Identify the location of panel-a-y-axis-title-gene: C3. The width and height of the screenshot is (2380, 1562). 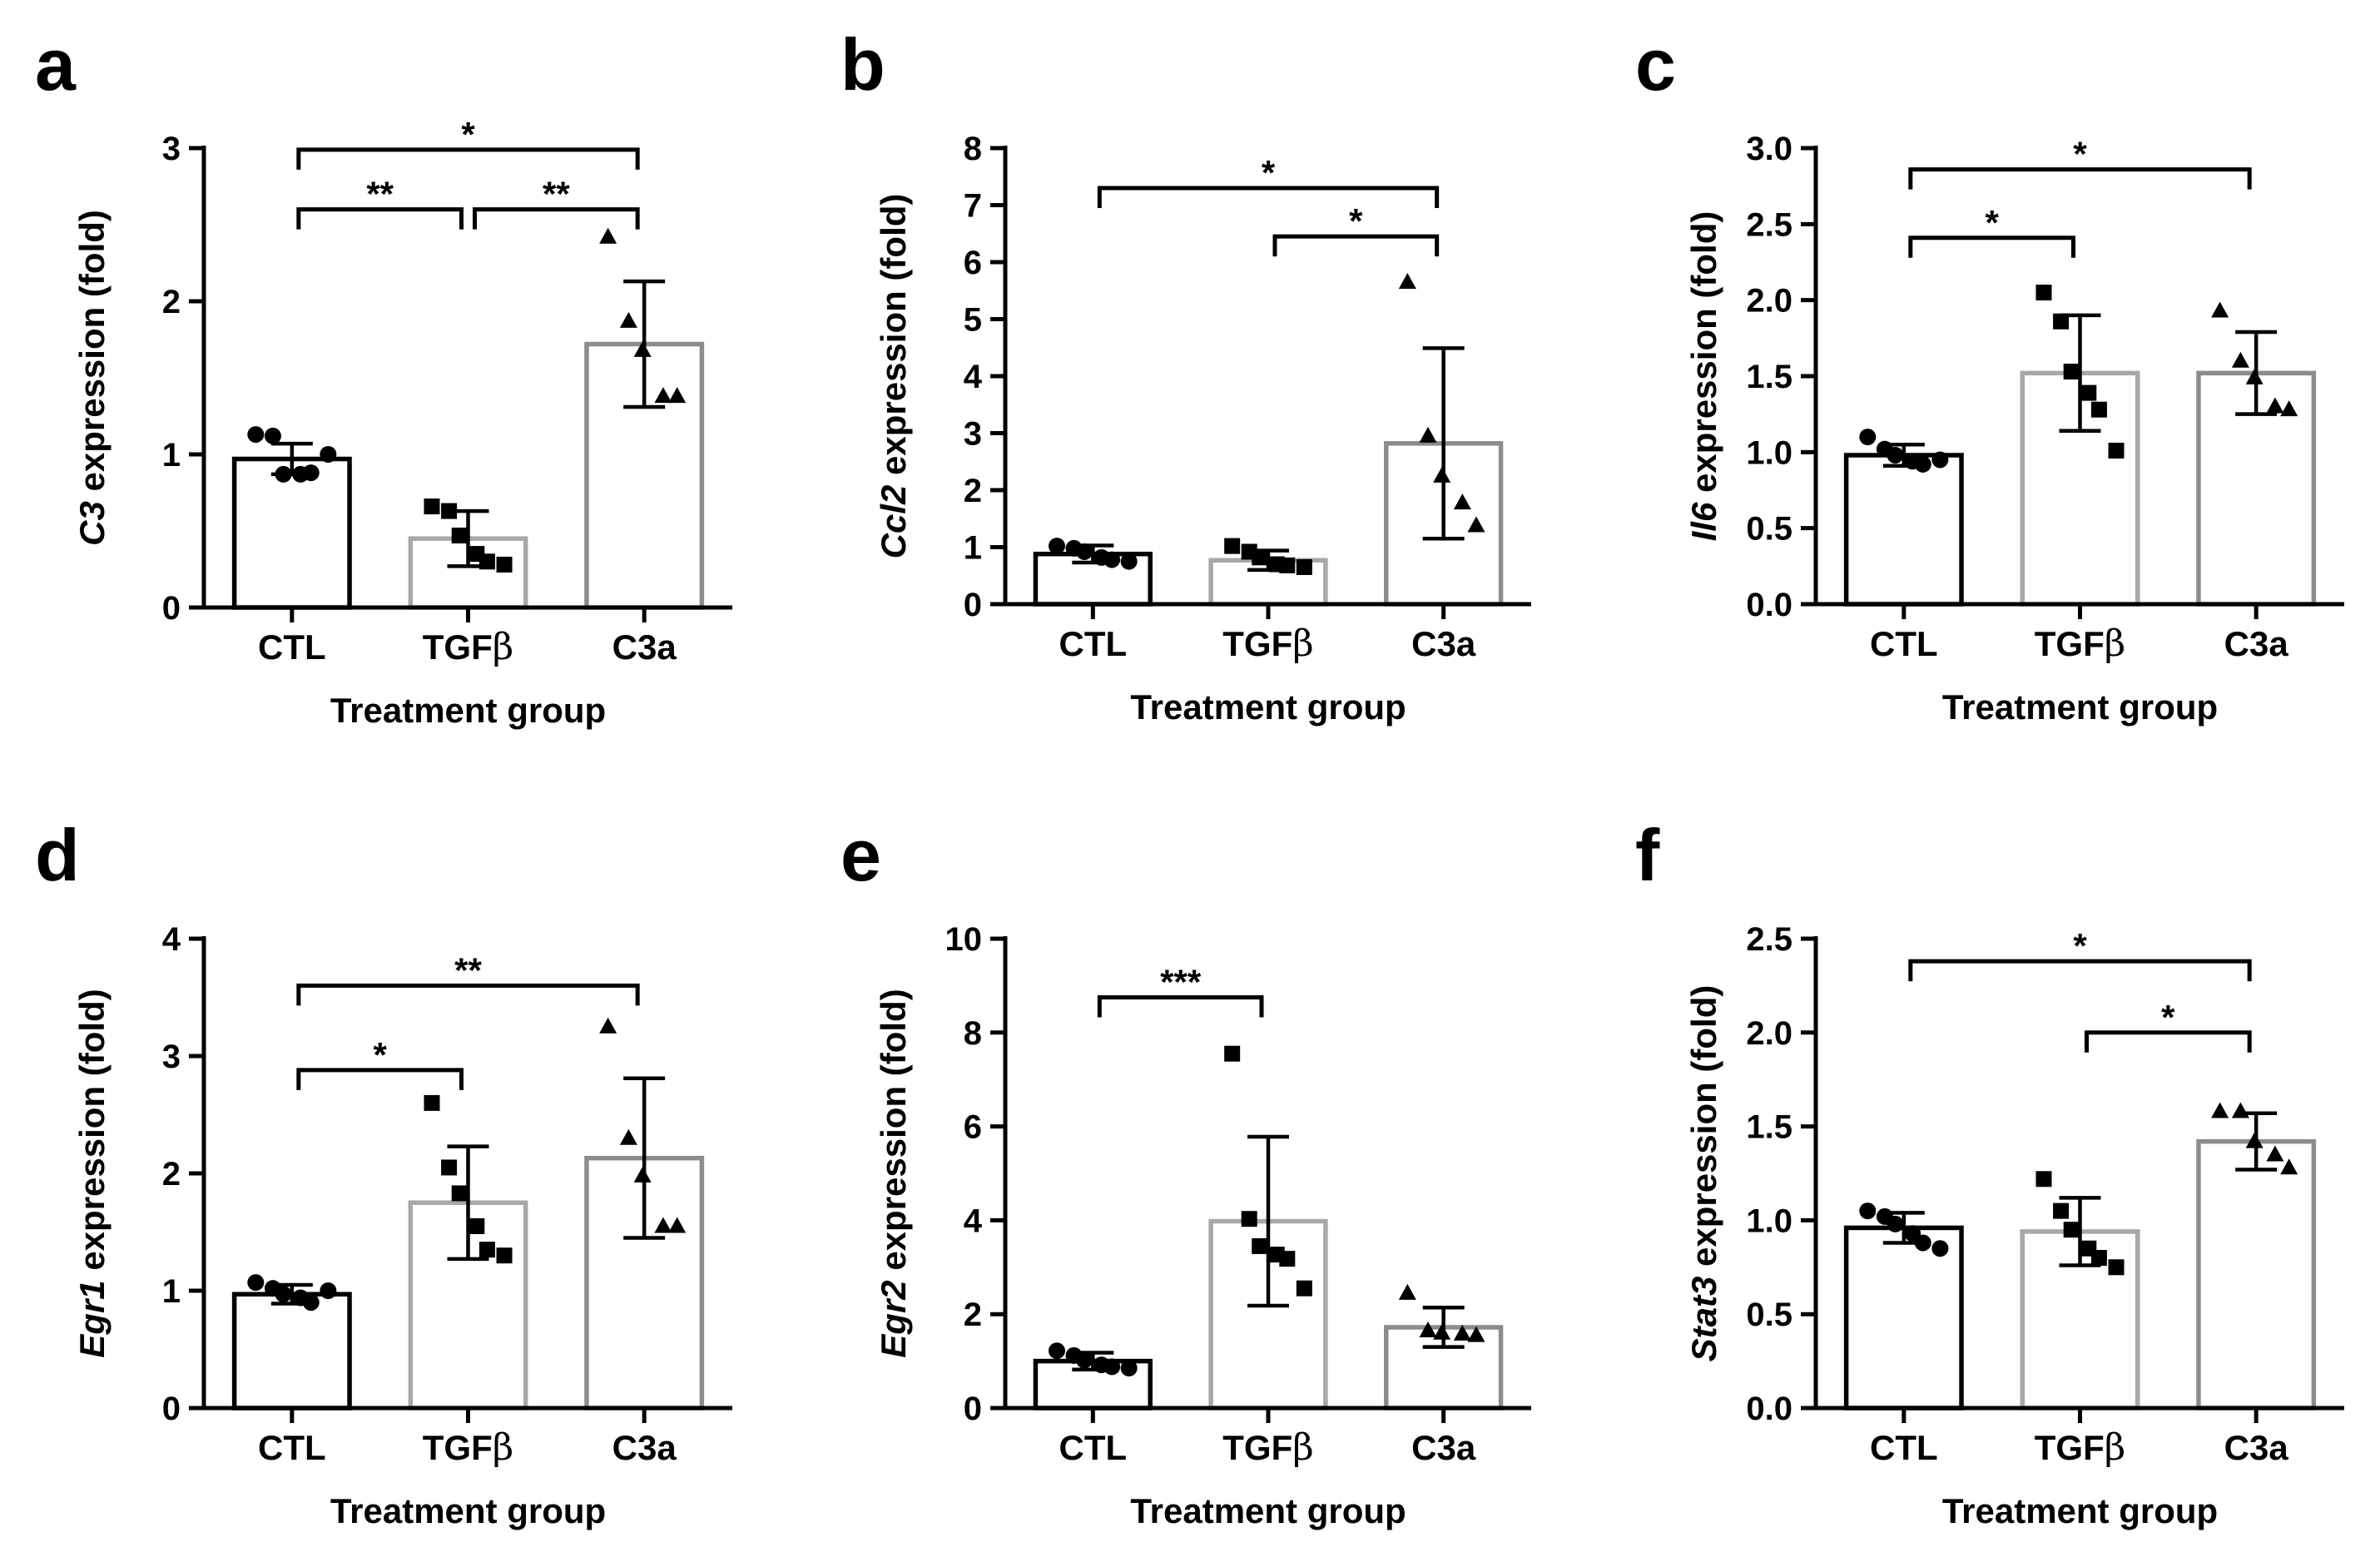
(92, 523).